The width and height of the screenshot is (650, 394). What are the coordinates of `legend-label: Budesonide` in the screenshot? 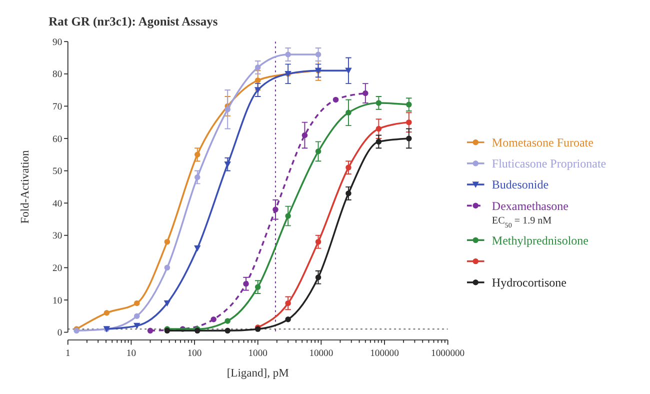 It's located at (520, 185).